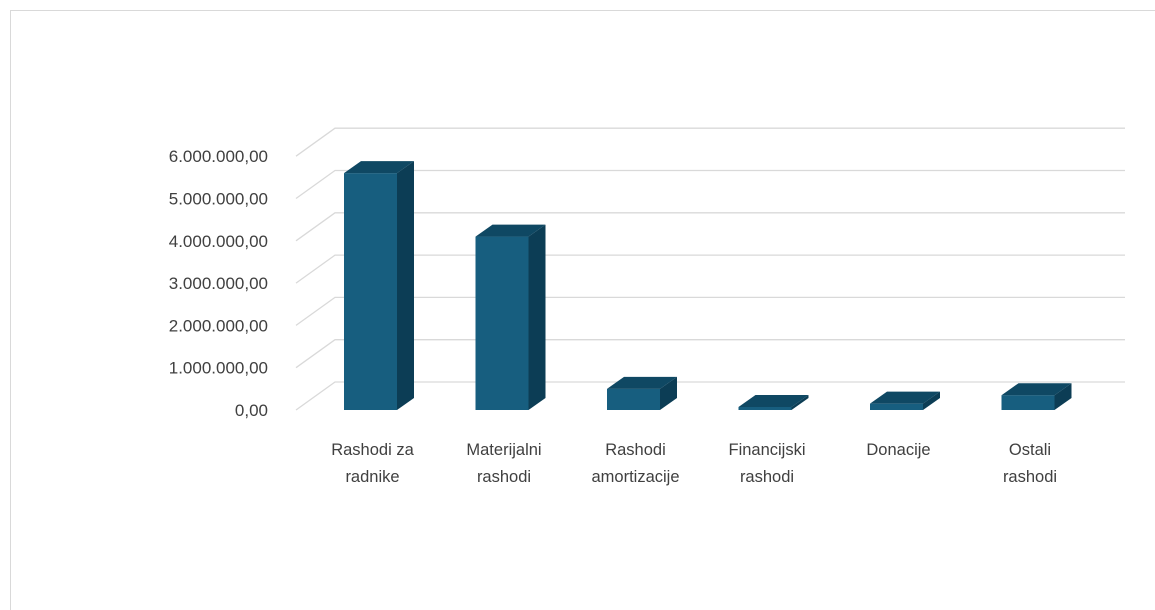 Image resolution: width=1155 pixels, height=610 pixels. What do you see at coordinates (218, 199) in the screenshot?
I see `y-tick-label: 5.000.000,00` at bounding box center [218, 199].